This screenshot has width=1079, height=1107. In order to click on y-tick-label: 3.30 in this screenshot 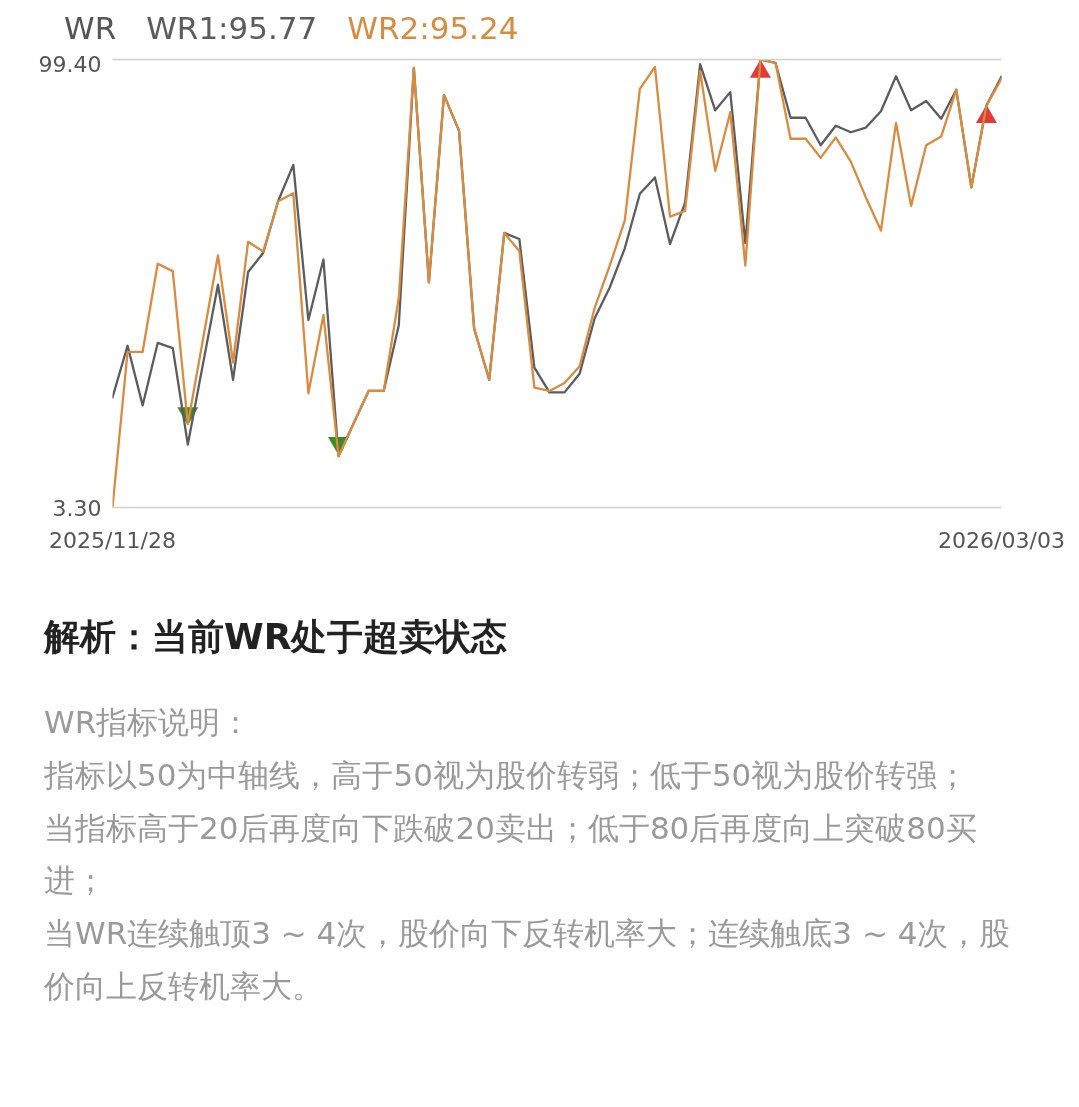, I will do `click(77, 508)`.